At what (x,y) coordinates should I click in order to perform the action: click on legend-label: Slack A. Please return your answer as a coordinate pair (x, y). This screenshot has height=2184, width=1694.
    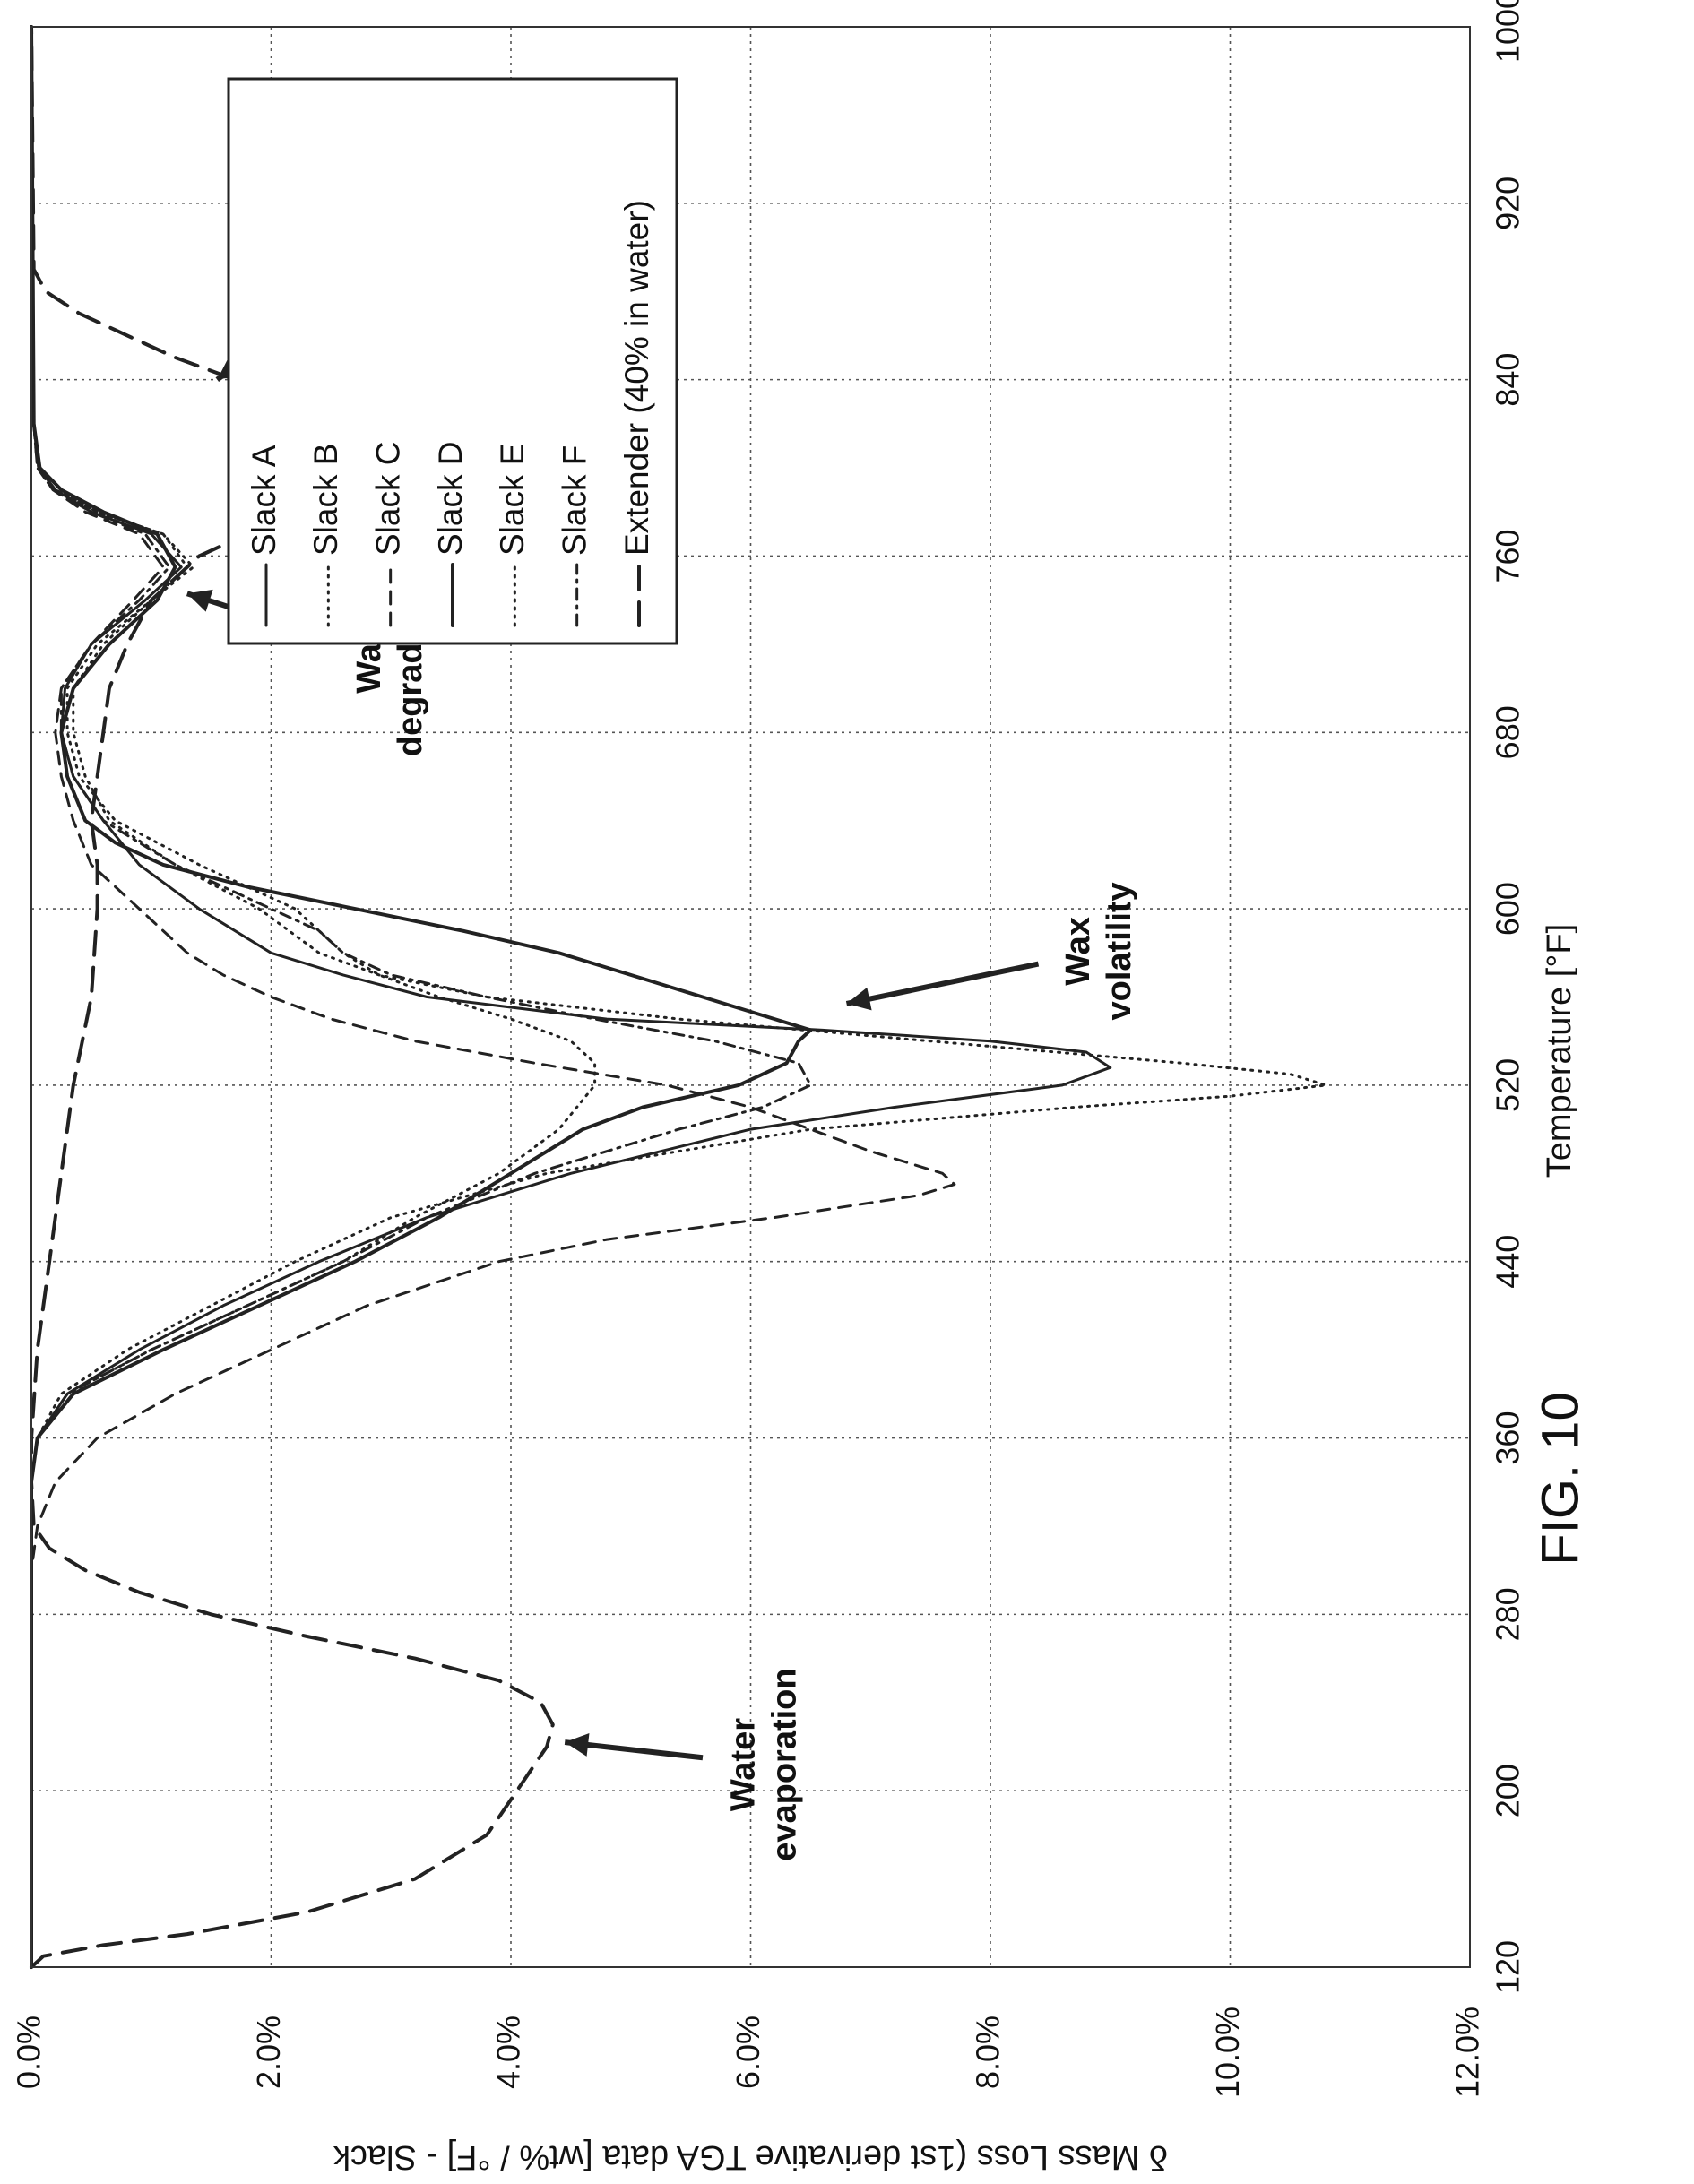
    Looking at the image, I should click on (264, 500).